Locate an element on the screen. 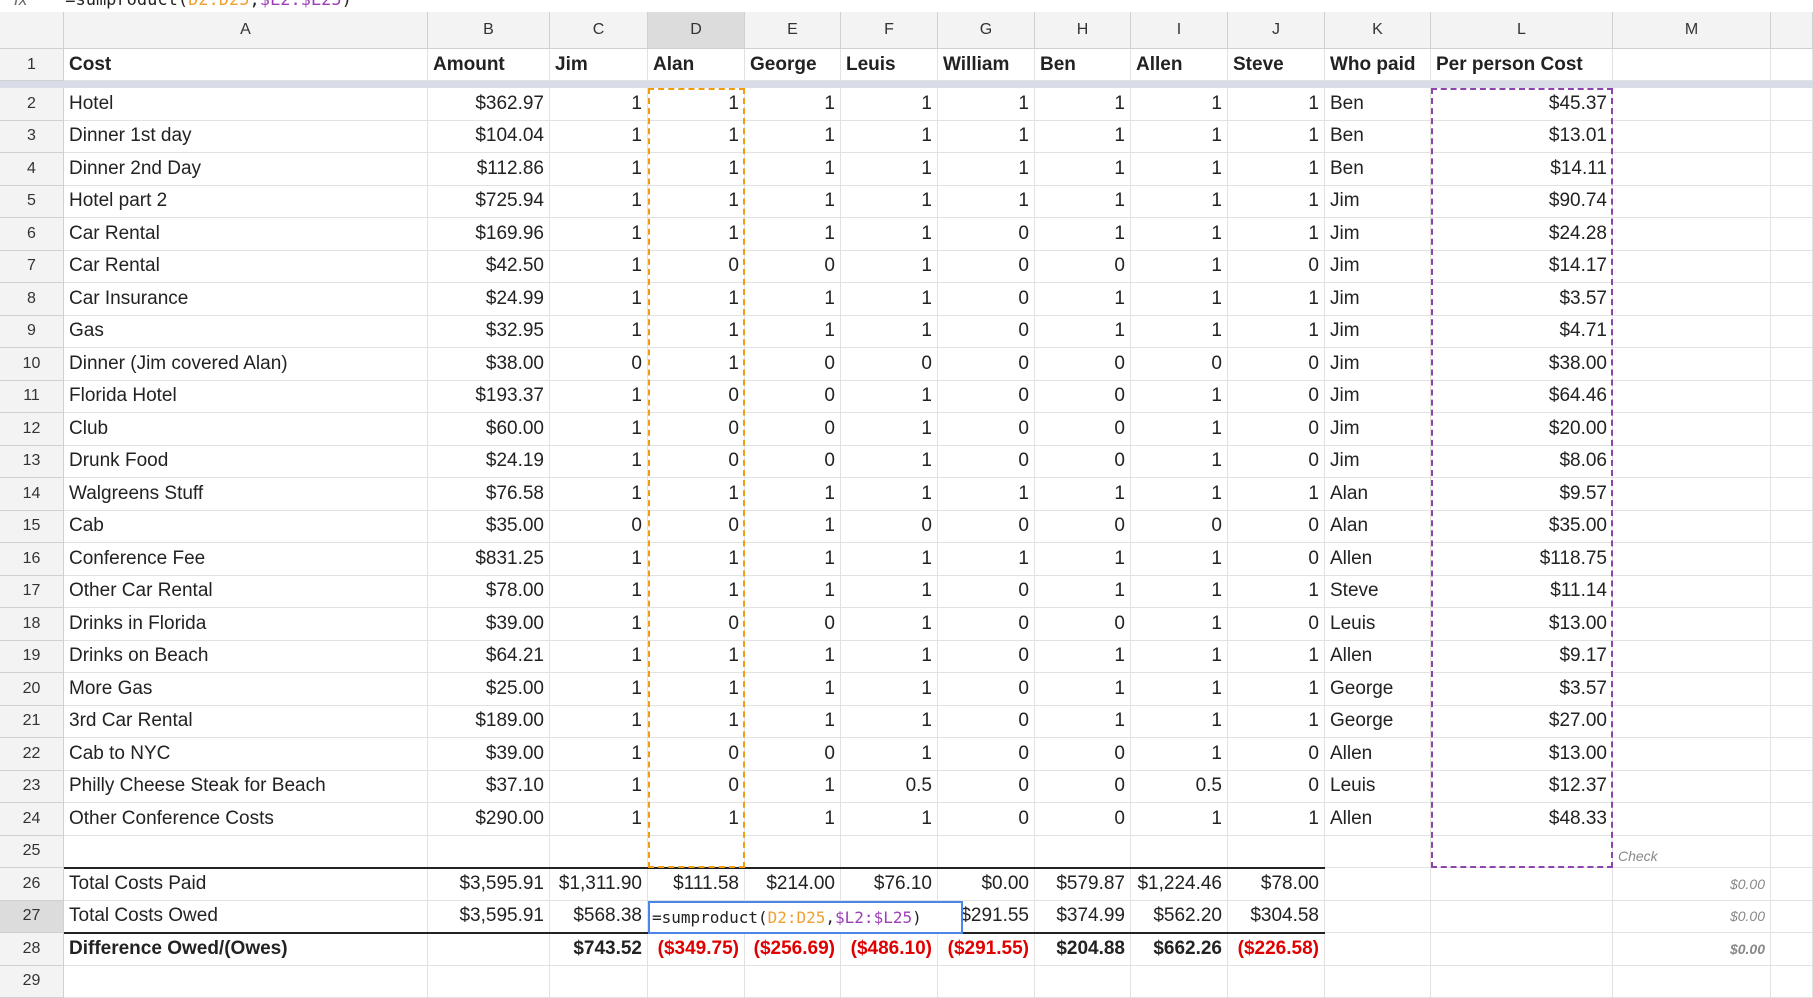 The image size is (1813, 998). cell: $60.00 is located at coordinates (489, 429).